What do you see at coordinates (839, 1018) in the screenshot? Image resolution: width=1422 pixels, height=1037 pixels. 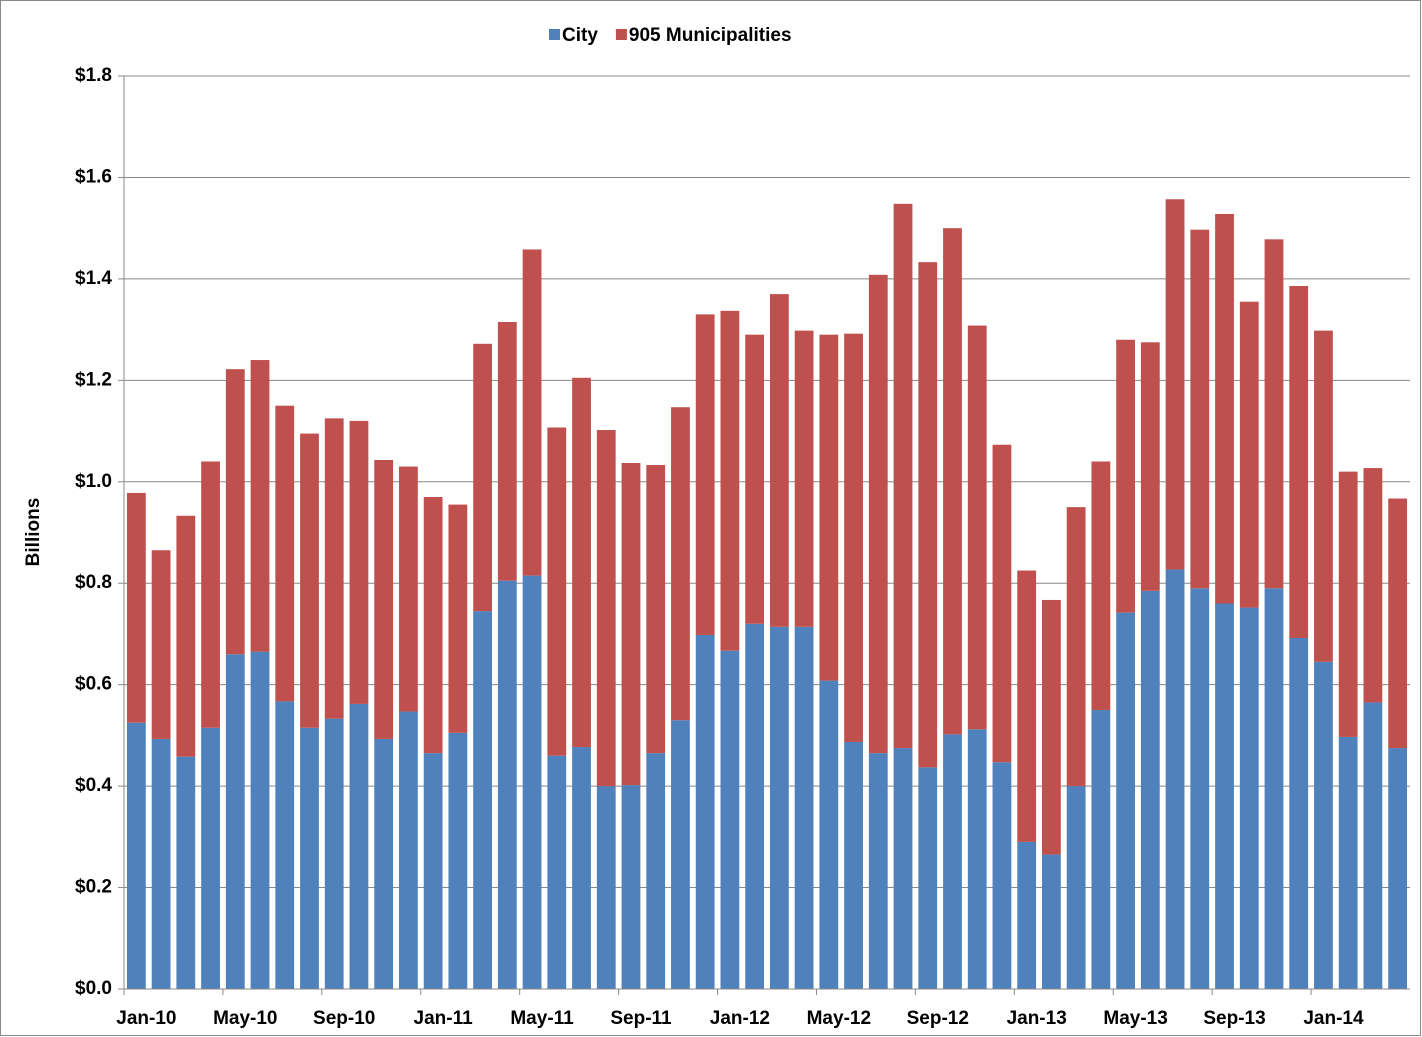 I see `x-tick-label: May-12` at bounding box center [839, 1018].